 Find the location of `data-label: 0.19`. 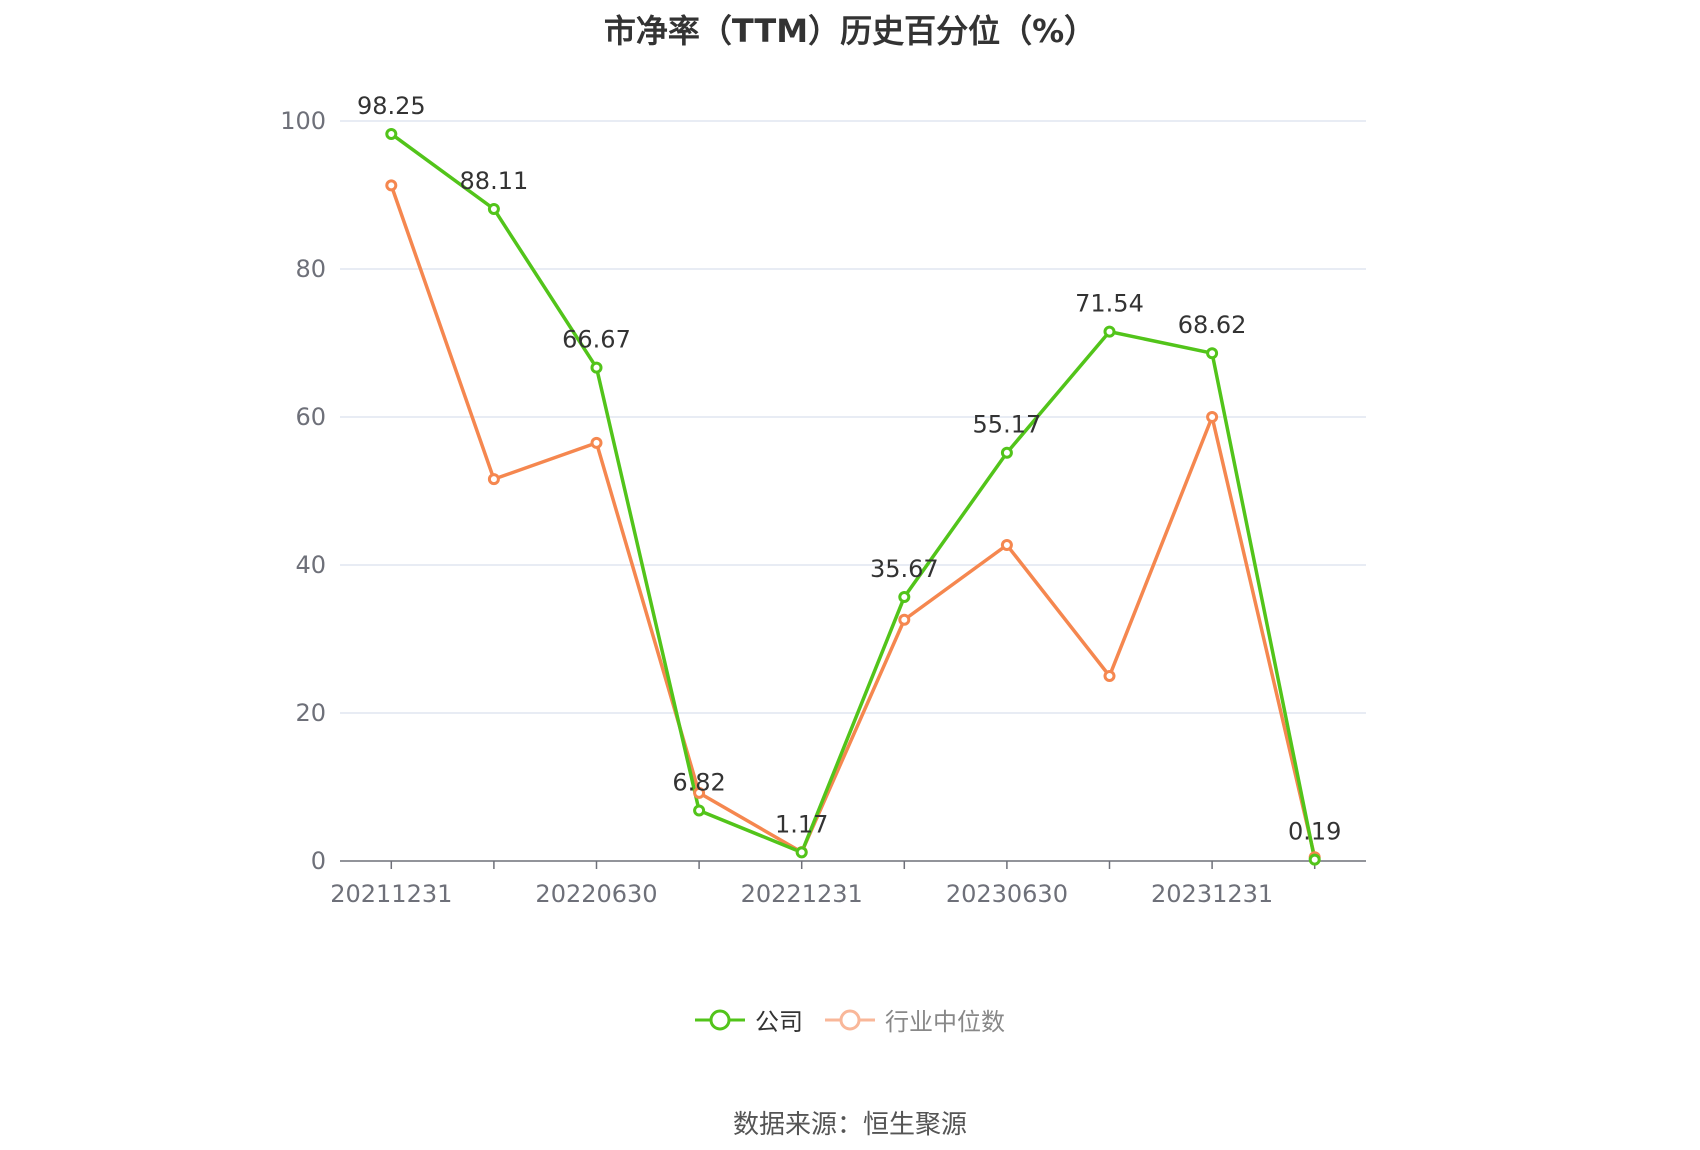

data-label: 0.19 is located at coordinates (1314, 832).